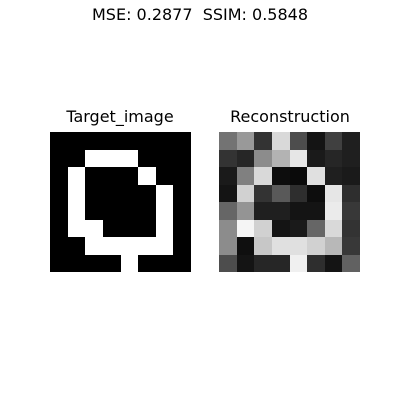  Describe the element at coordinates (299, 246) in the screenshot. I see `reconstruction-cell-r6-c4` at that location.